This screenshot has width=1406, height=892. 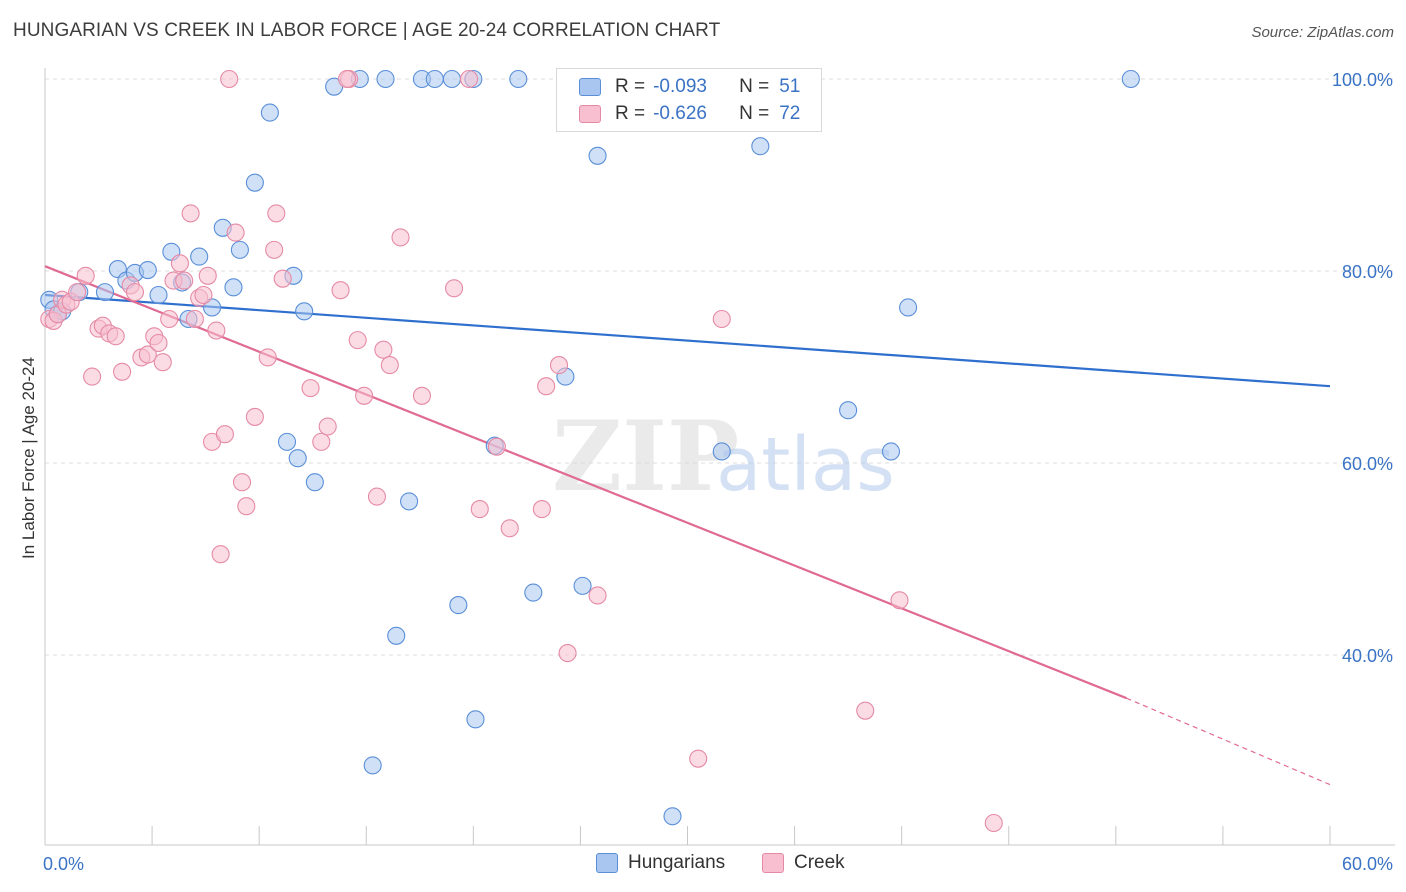 What do you see at coordinates (805, 465) in the screenshot?
I see `watermark-atlas: atlas` at bounding box center [805, 465].